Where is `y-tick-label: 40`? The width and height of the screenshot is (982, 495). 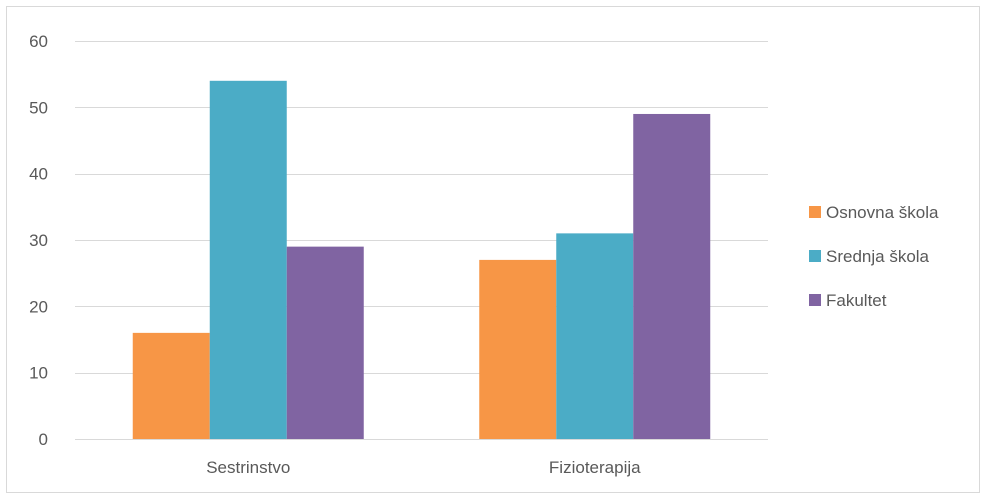
y-tick-label: 40 is located at coordinates (38, 174).